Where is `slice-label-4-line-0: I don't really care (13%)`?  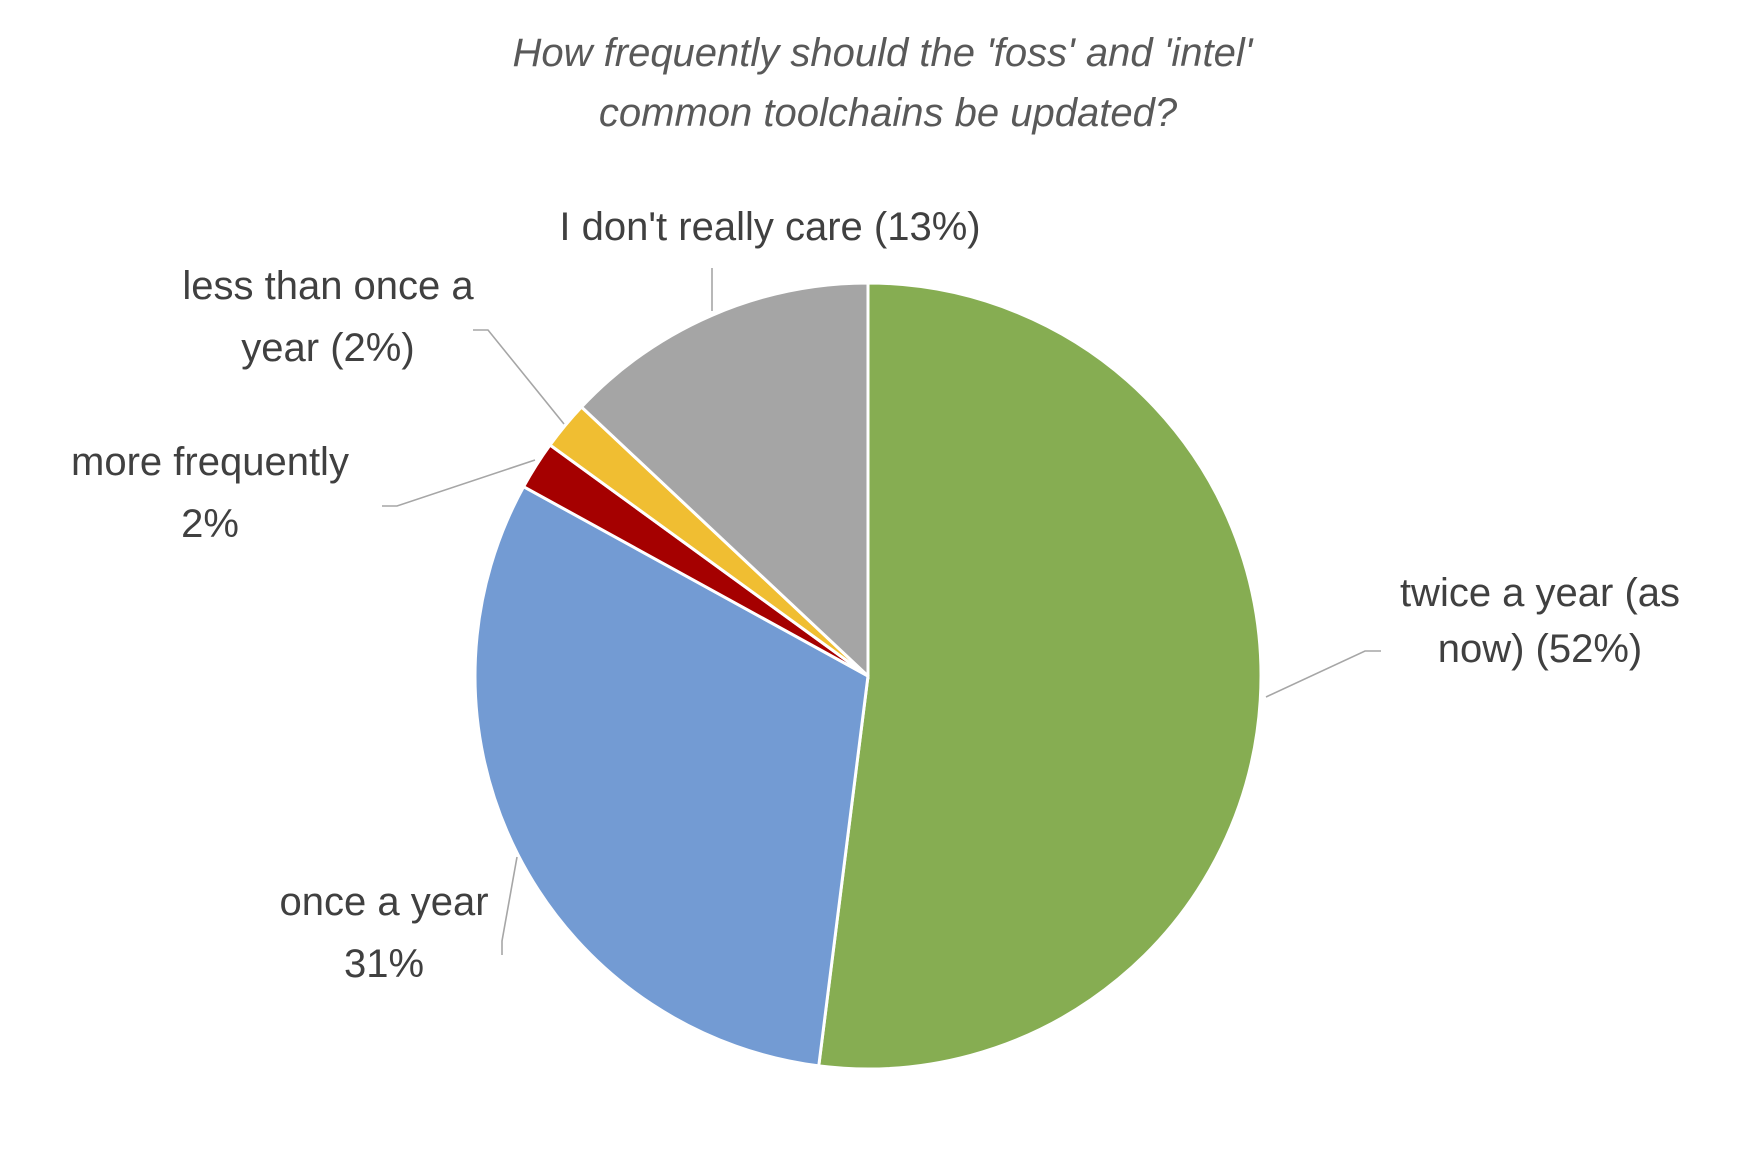 slice-label-4-line-0: I don't really care (13%) is located at coordinates (769, 227).